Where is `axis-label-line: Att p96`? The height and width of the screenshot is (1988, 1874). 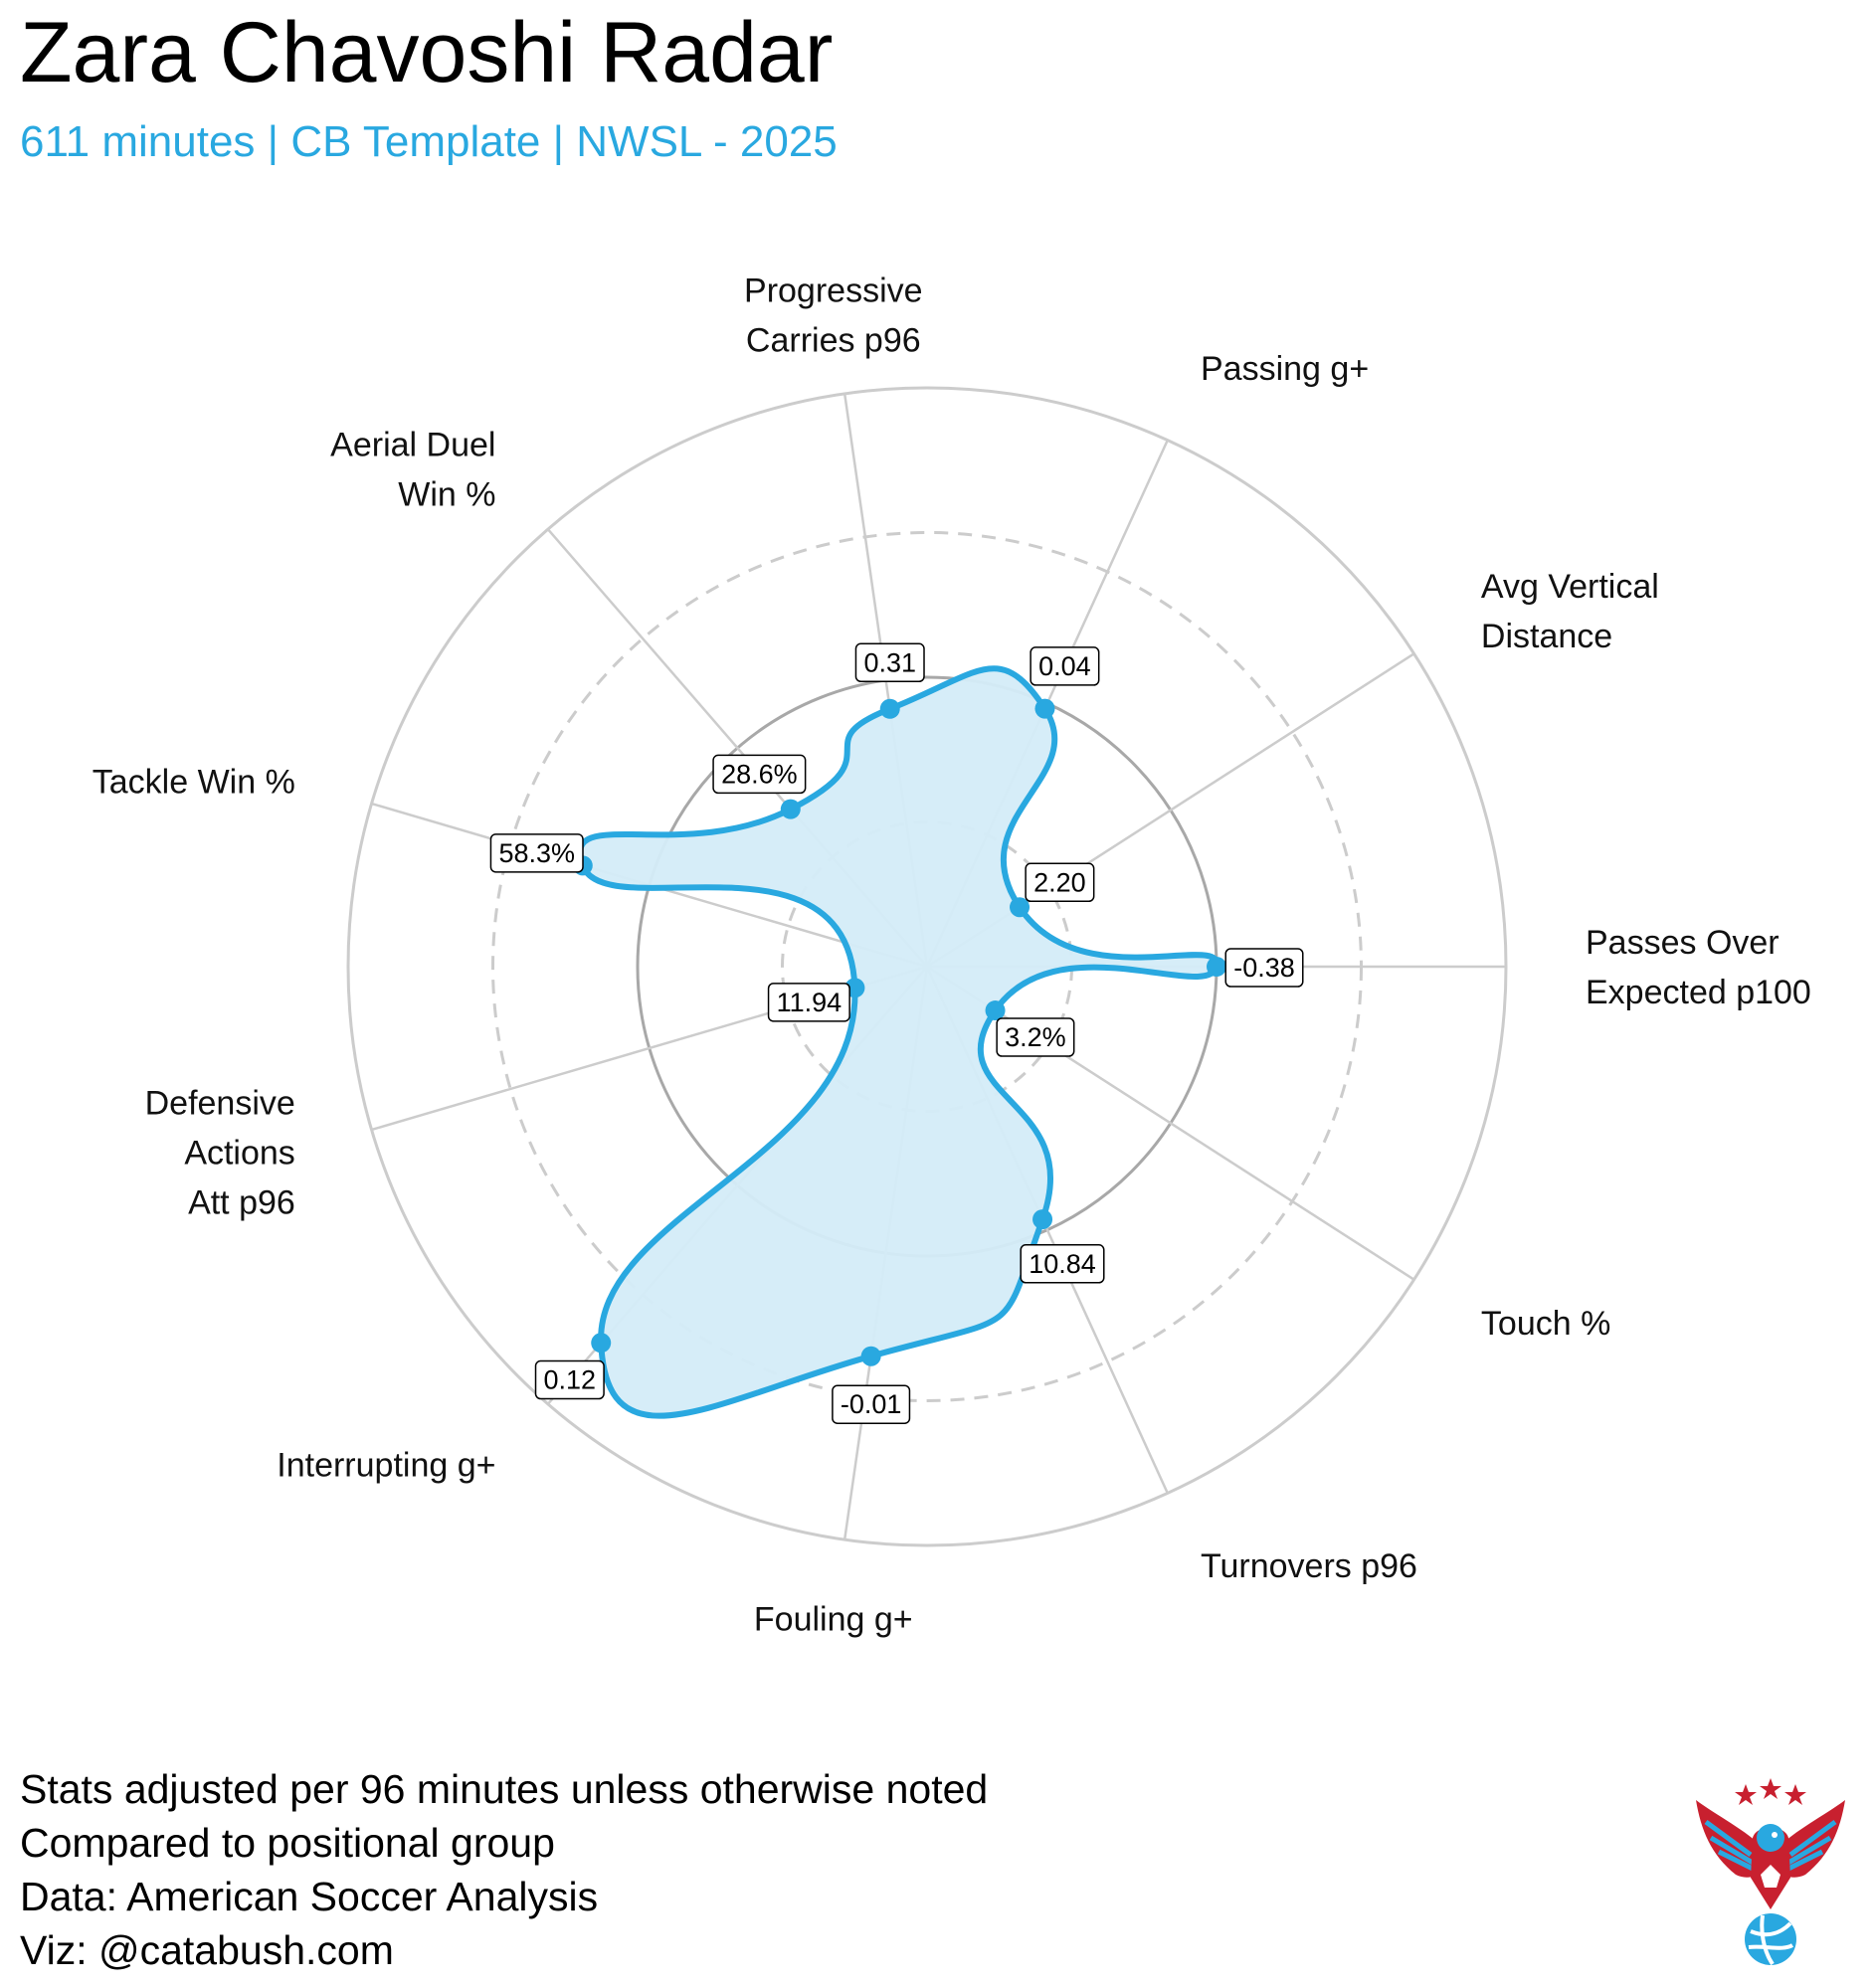 axis-label-line: Att p96 is located at coordinates (241, 1203).